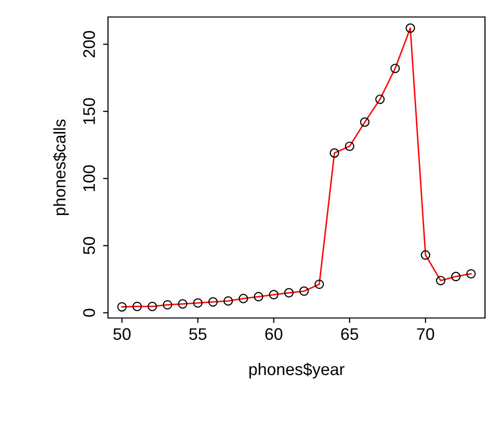 This screenshot has height=423, width=487. Describe the element at coordinates (273, 334) in the screenshot. I see `x-tick-label: 60` at that location.